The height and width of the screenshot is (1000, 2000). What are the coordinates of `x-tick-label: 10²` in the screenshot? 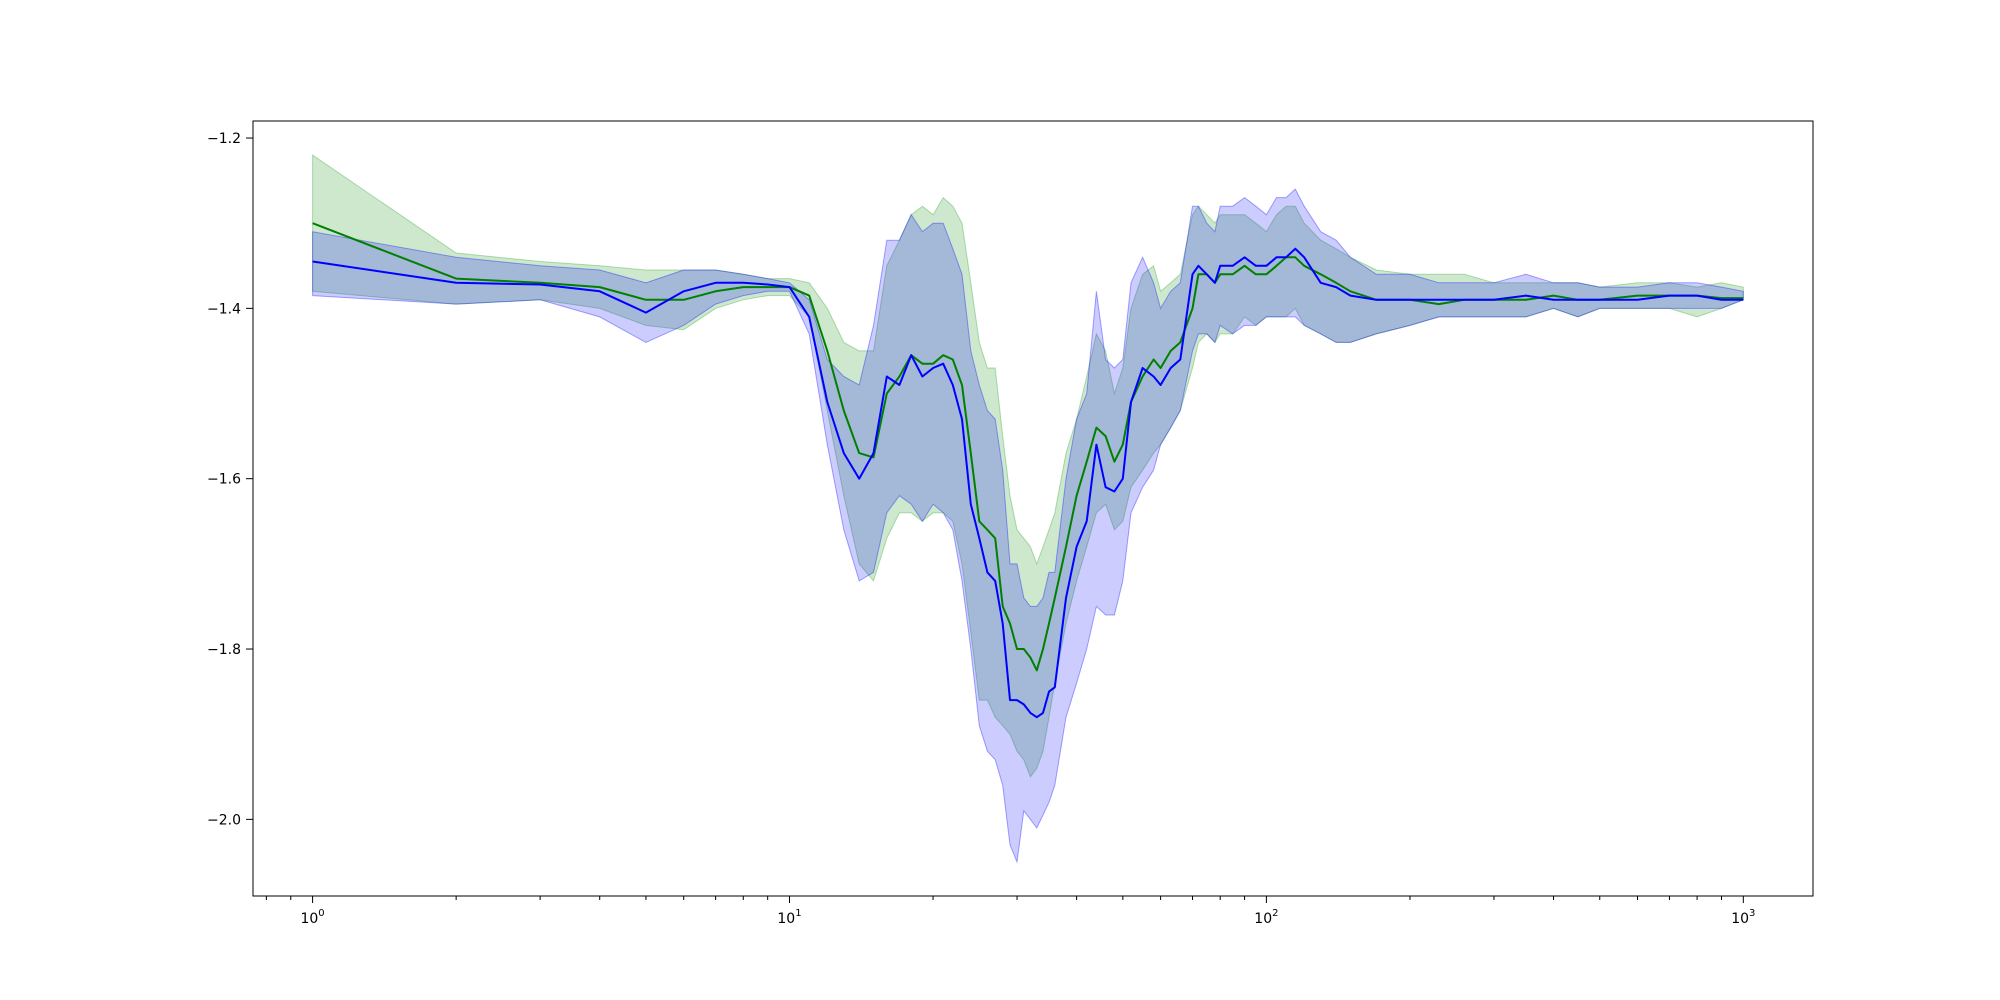 It's located at (1266, 917).